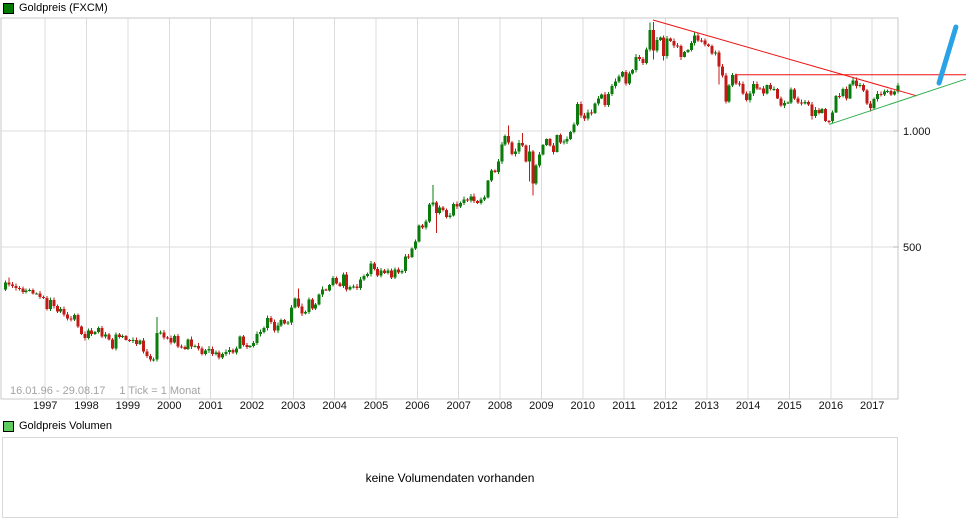 Image resolution: width=966 pixels, height=526 pixels. I want to click on volume-panel: keine Volumendaten vorhanden, so click(450, 477).